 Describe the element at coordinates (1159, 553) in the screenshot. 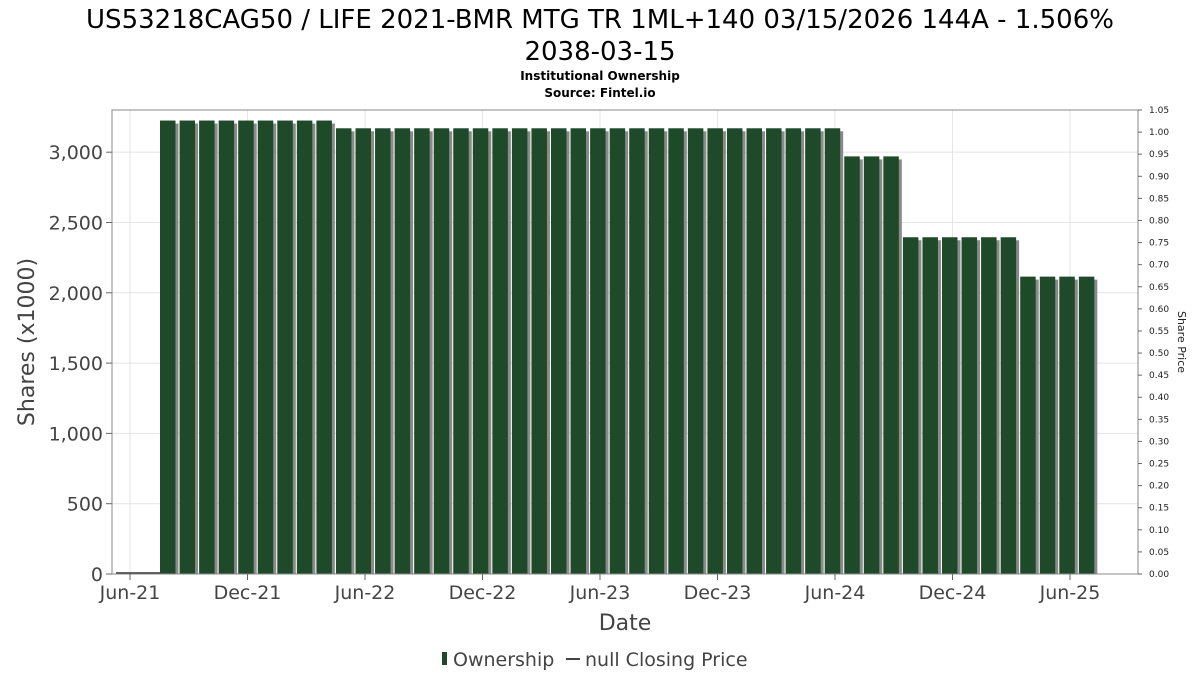

I see `y2-tick-label: 0.05` at that location.